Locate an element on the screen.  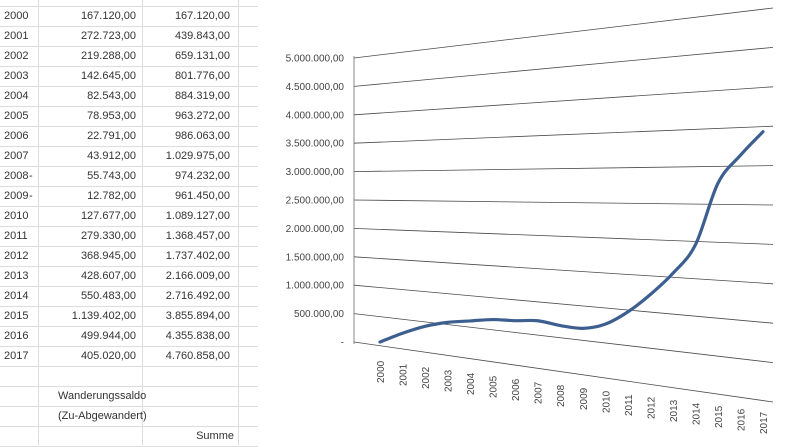
table-cell-year: 2013 is located at coordinates (18, 276).